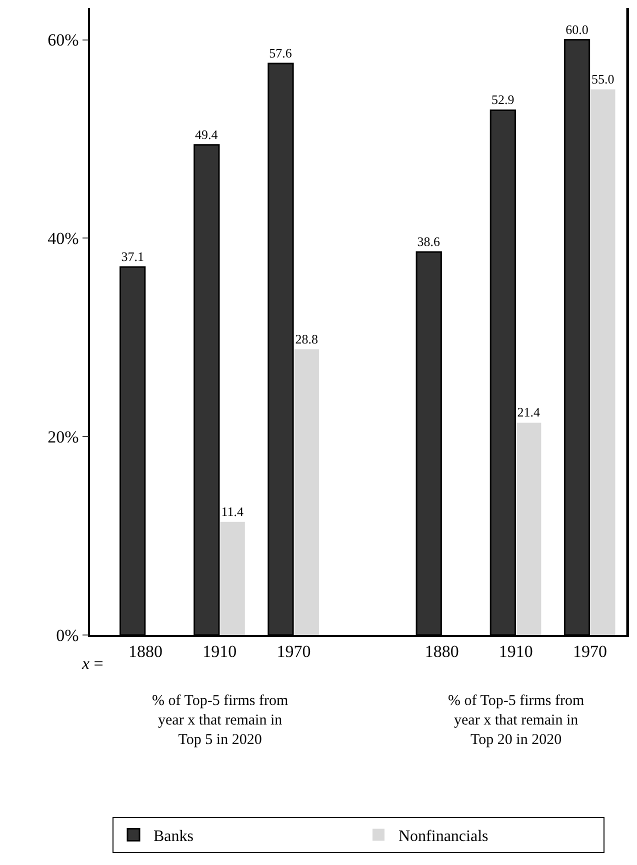 The width and height of the screenshot is (637, 865). I want to click on legend-label: Nonfinancials, so click(443, 836).